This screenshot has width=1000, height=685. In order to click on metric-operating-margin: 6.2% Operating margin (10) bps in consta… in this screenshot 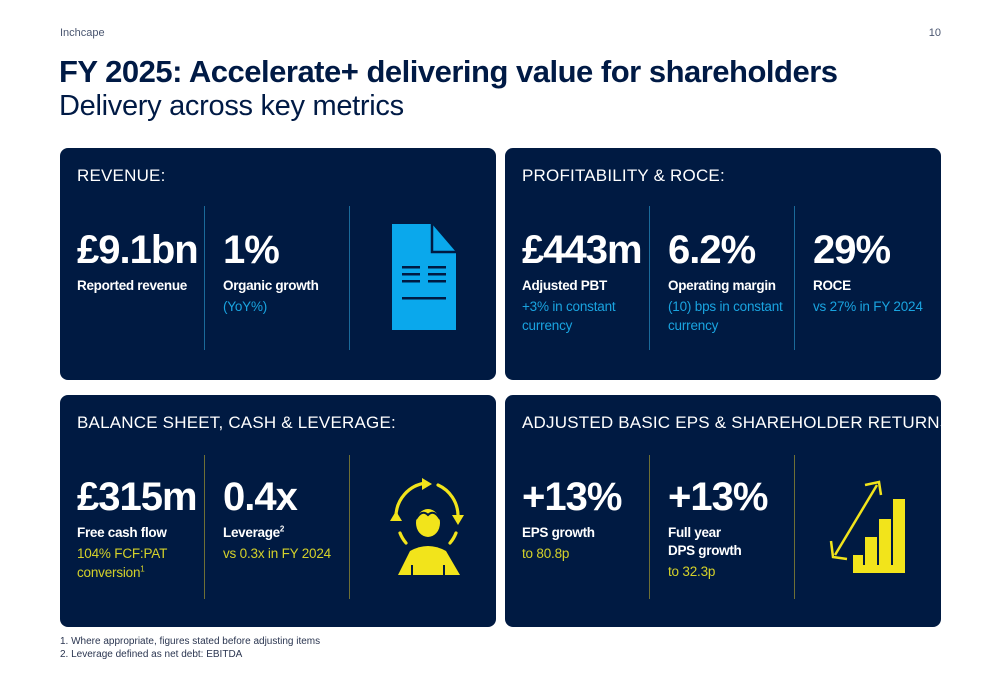, I will do `click(733, 281)`.